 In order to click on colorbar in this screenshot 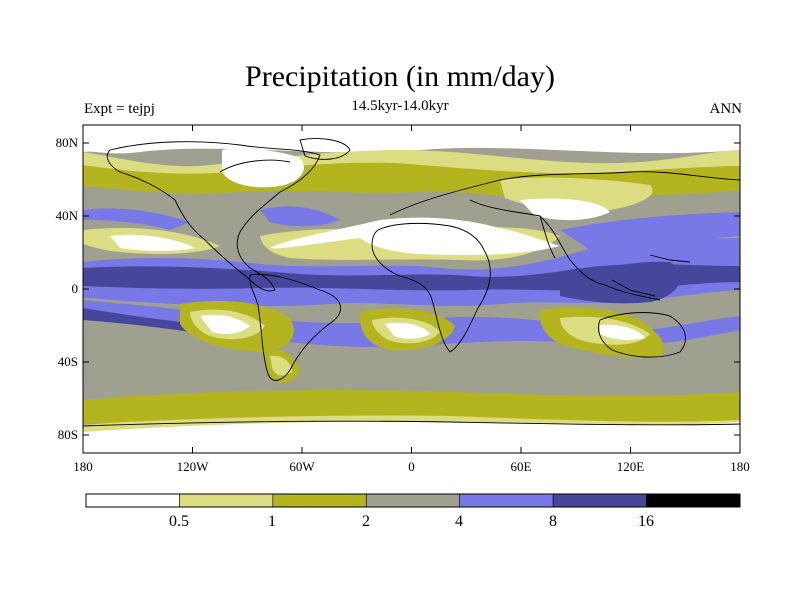, I will do `click(413, 500)`.